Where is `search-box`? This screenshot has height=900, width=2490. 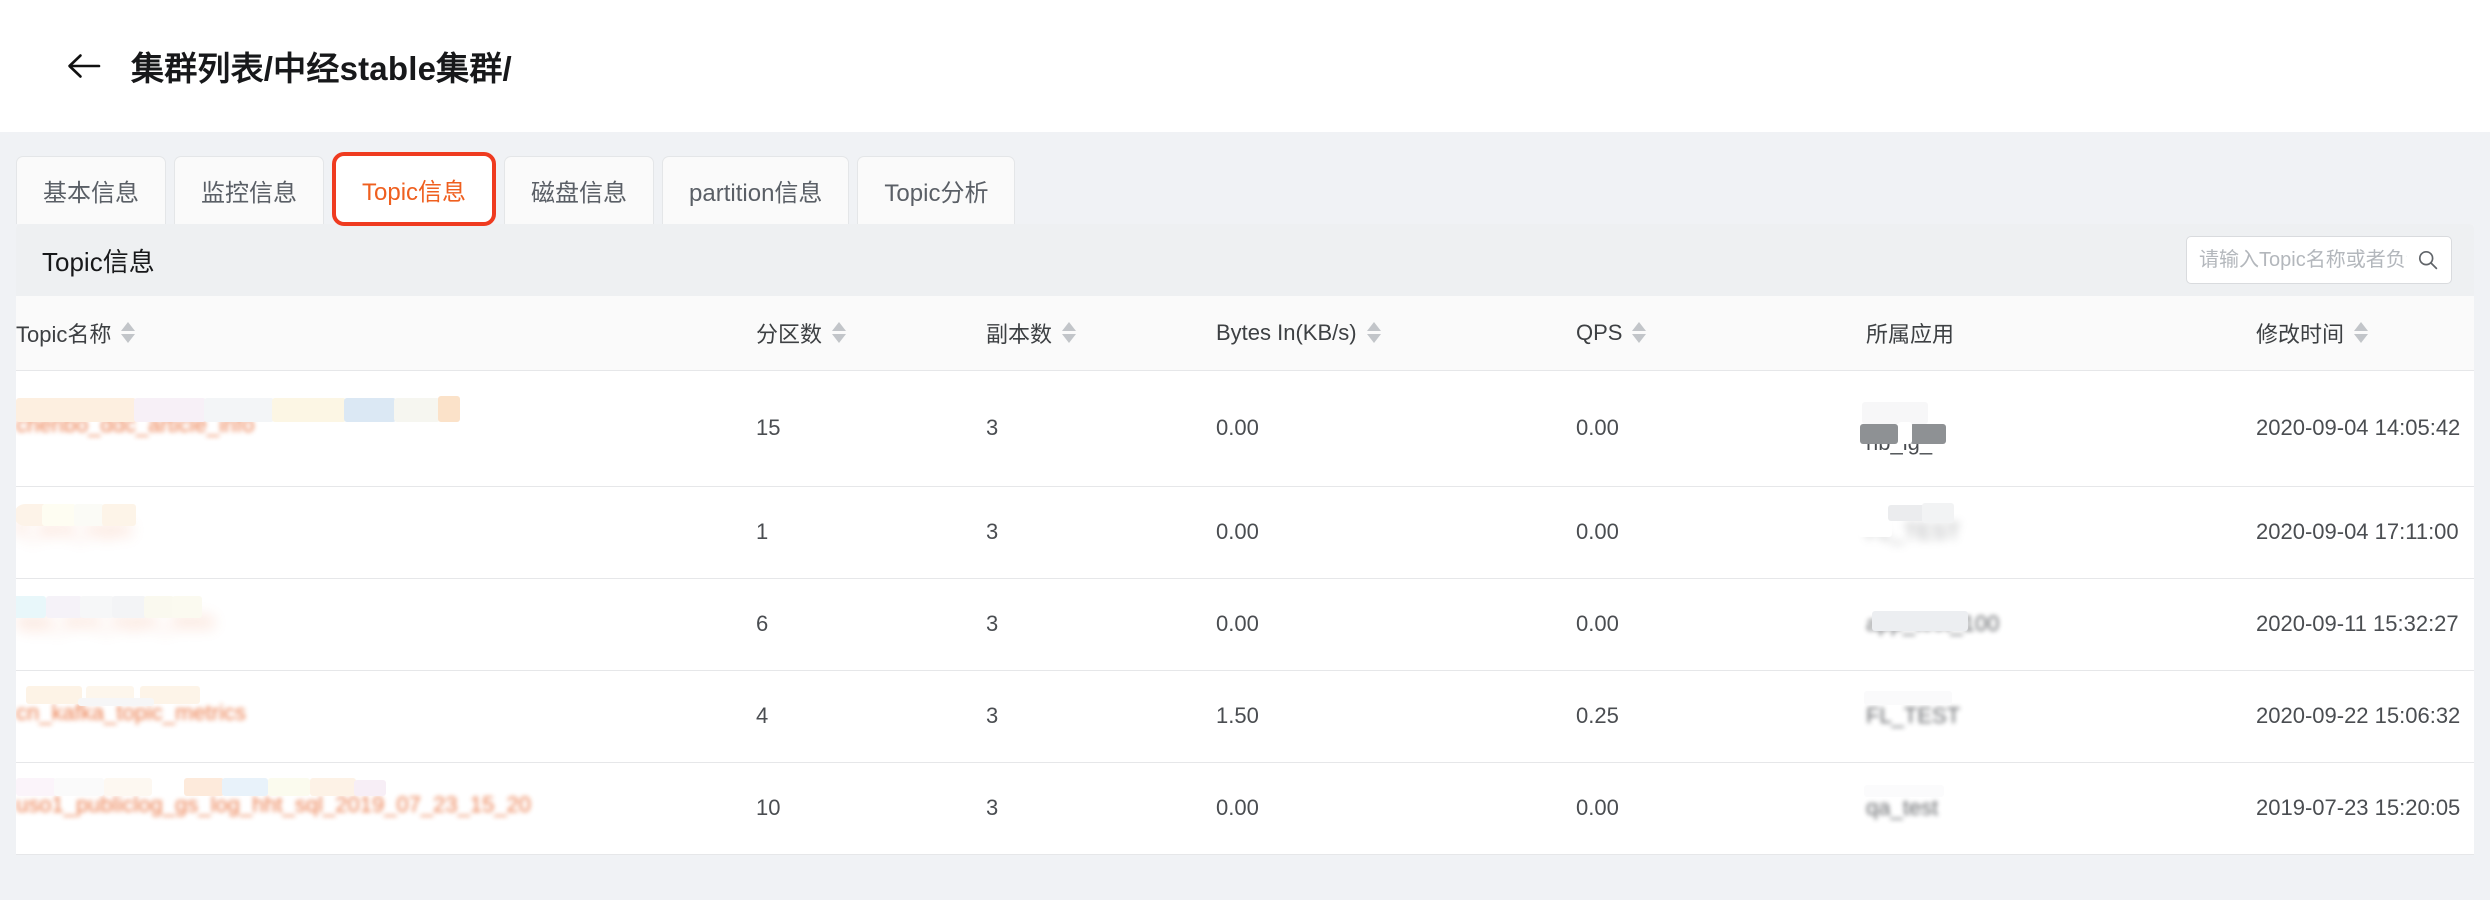
search-box is located at coordinates (2319, 260).